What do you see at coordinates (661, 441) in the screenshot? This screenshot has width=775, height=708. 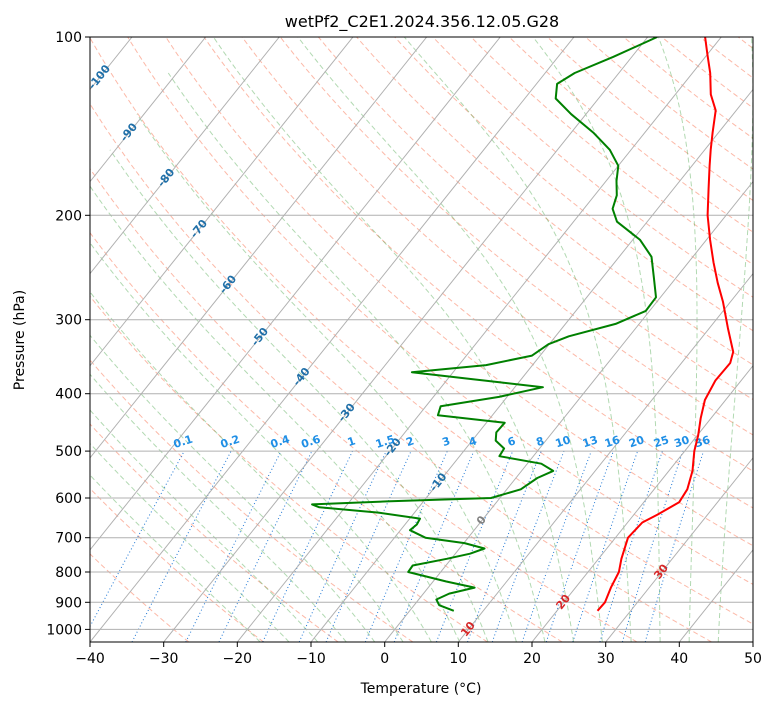 I see `mixing-ratio-label: 25` at bounding box center [661, 441].